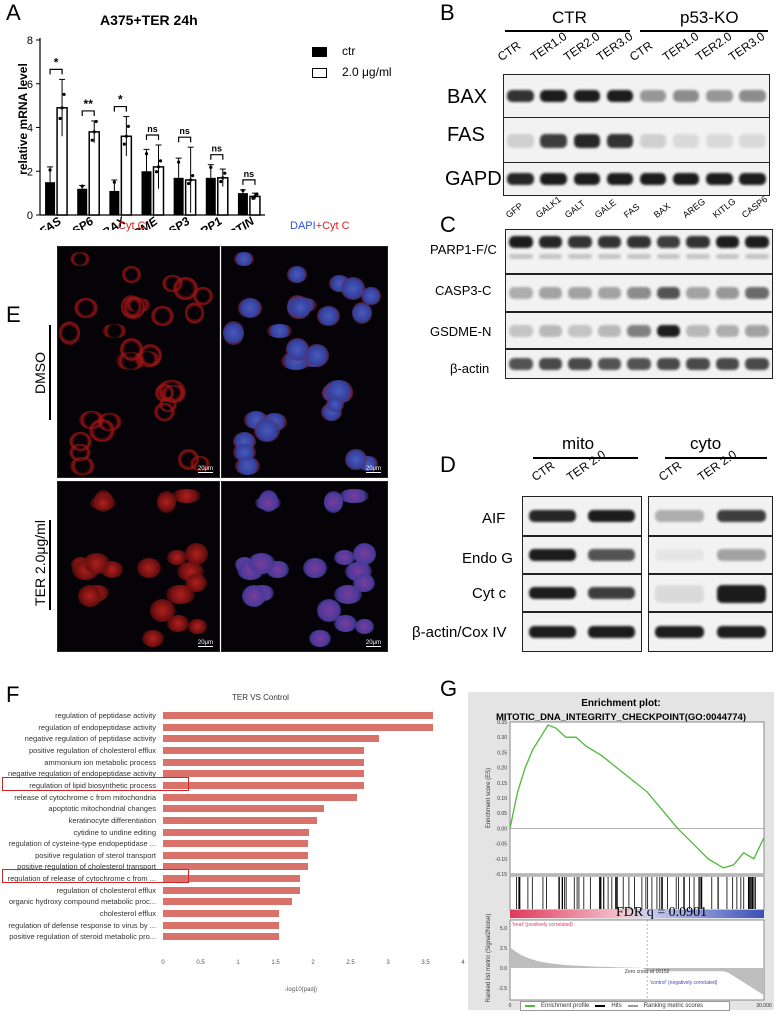 The height and width of the screenshot is (1016, 778). I want to click on es-tick-label: 0.15, so click(502, 784).